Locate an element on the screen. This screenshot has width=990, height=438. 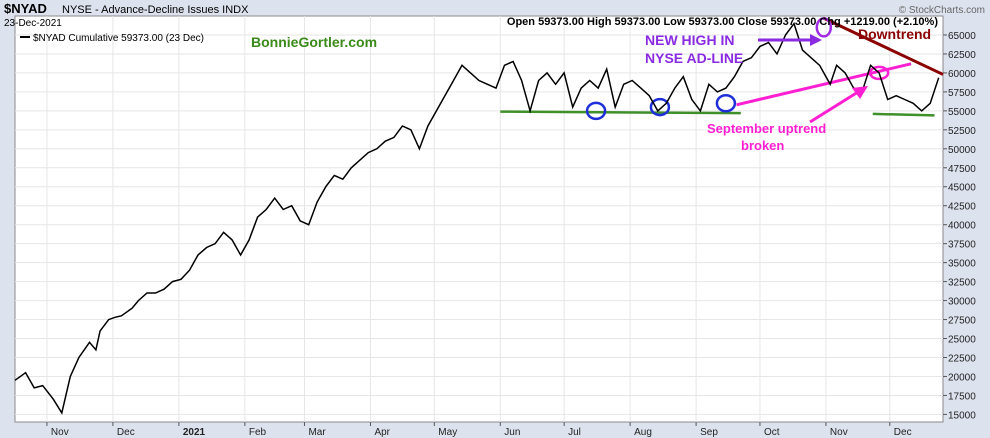
y-tick-label: 42500 is located at coordinates (962, 207).